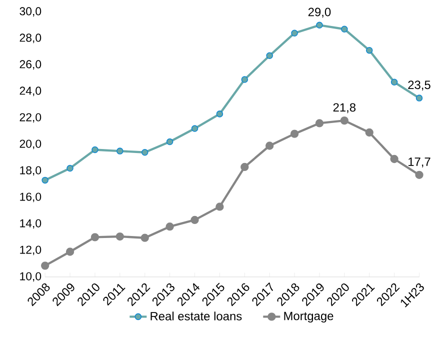 The width and height of the screenshot is (432, 350). What do you see at coordinates (196, 316) in the screenshot?
I see `legend-label: Real estate loans` at bounding box center [196, 316].